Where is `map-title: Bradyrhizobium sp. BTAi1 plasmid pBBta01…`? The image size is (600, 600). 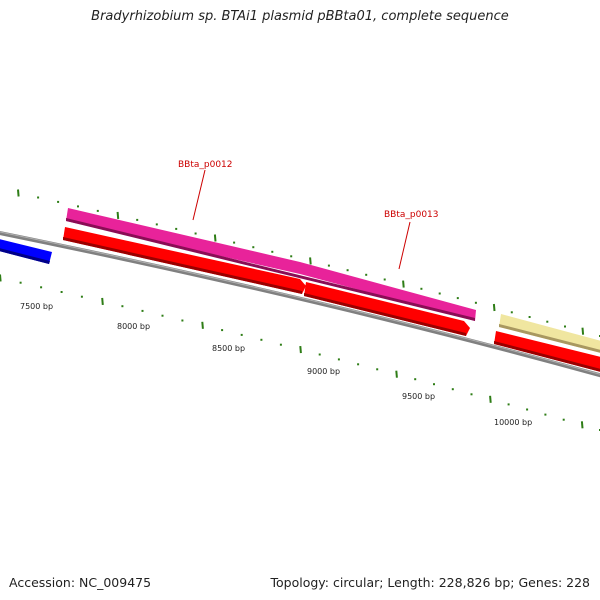
map-title: Bradyrhizobium sp. BTAi1 plasmid pBBta01… is located at coordinates (300, 16).